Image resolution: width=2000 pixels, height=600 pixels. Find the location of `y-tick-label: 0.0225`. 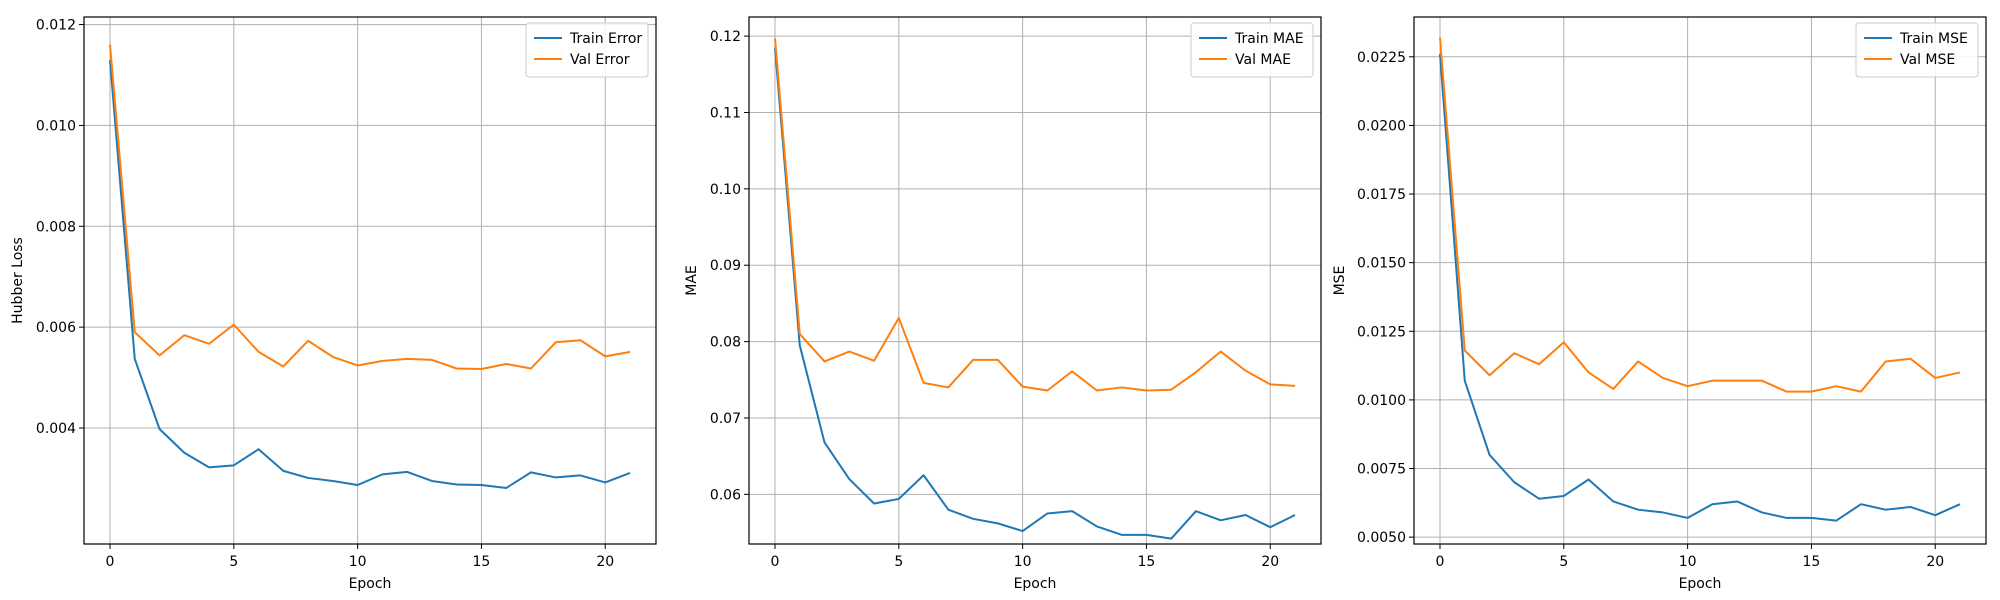

y-tick-label: 0.0225 is located at coordinates (1381, 58).